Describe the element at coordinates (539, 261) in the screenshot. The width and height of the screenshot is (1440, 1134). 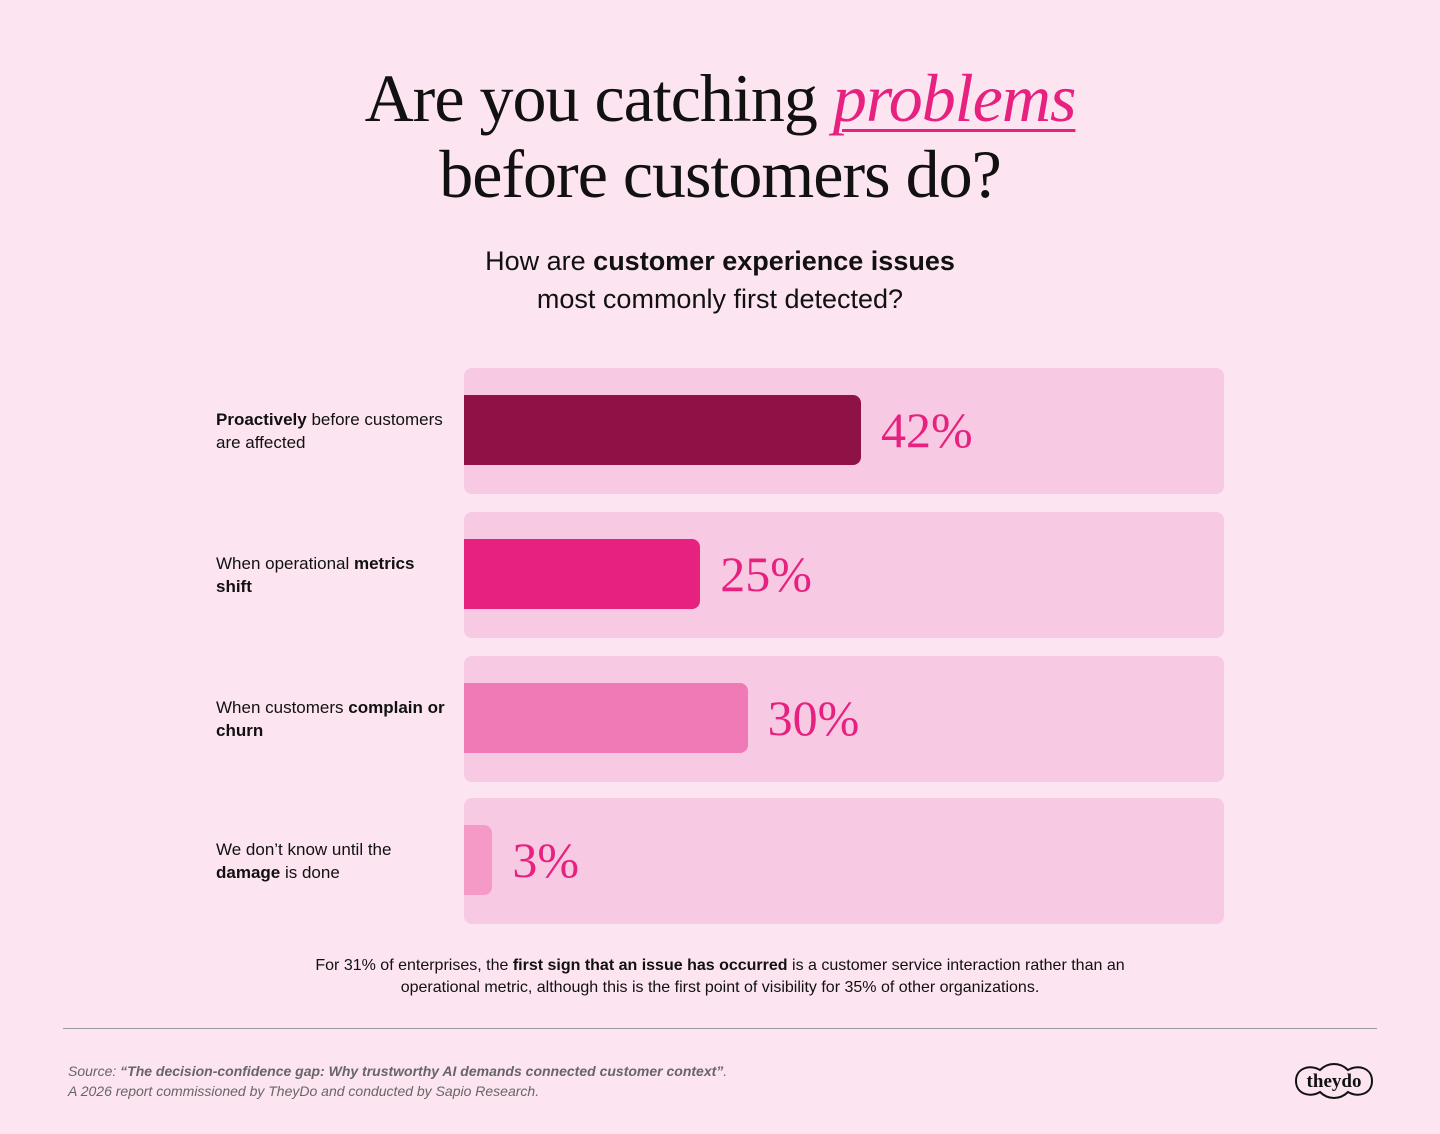
I see `subtitle-pre: How are` at that location.